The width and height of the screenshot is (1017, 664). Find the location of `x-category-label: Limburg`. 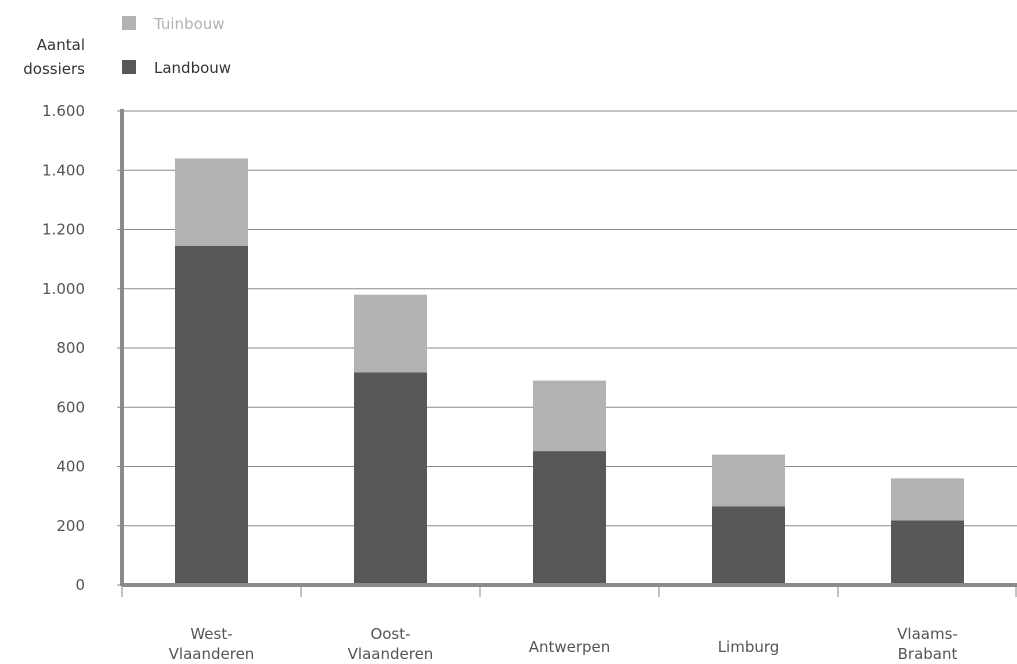

x-category-label: Limburg is located at coordinates (749, 647).